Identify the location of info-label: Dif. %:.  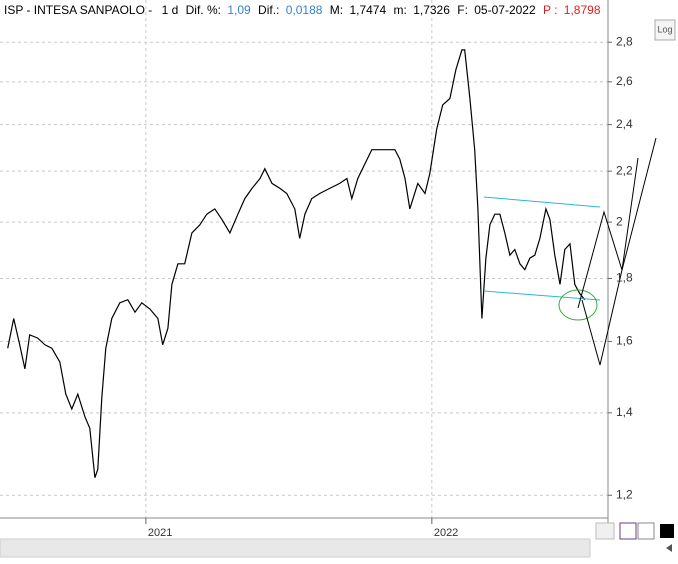
(203, 10).